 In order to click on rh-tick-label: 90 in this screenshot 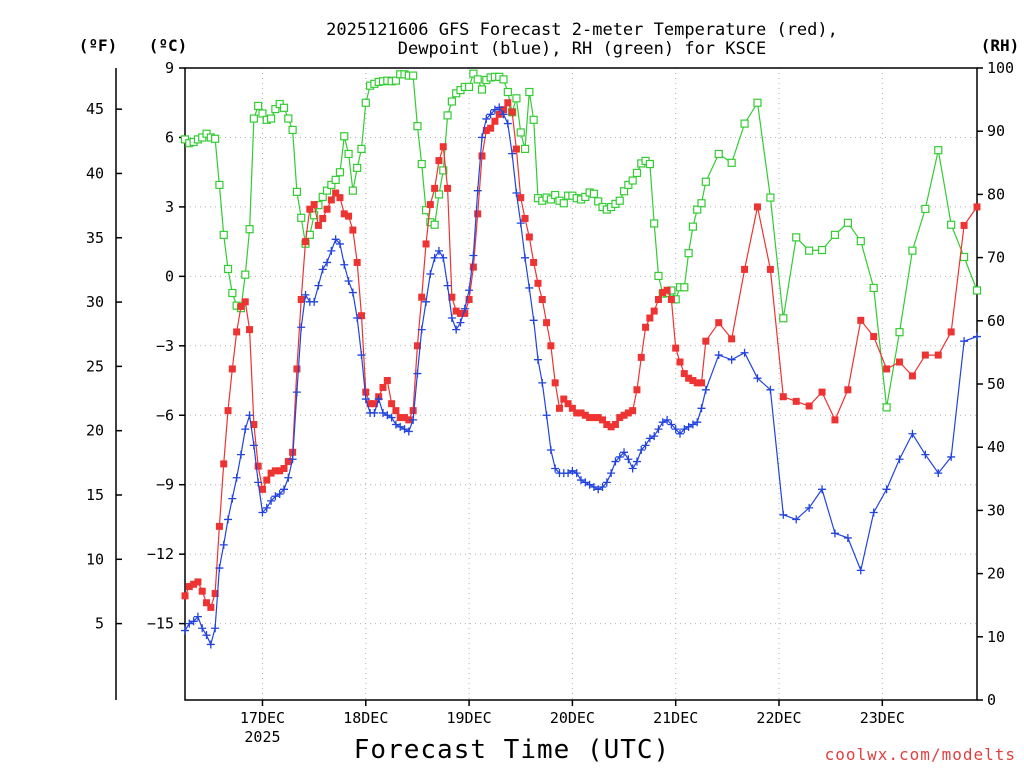, I will do `click(996, 131)`.